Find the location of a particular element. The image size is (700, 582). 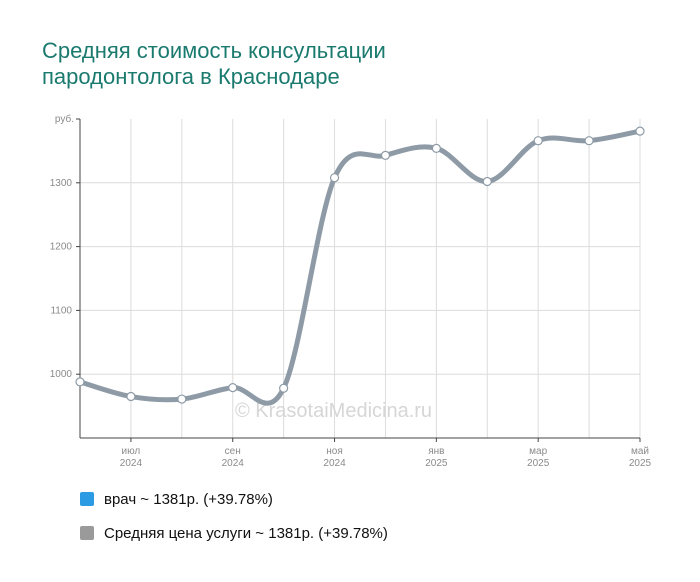

legend-label-average: Средняя цена услуги ~ 1381р. (+39.78%) is located at coordinates (246, 533).